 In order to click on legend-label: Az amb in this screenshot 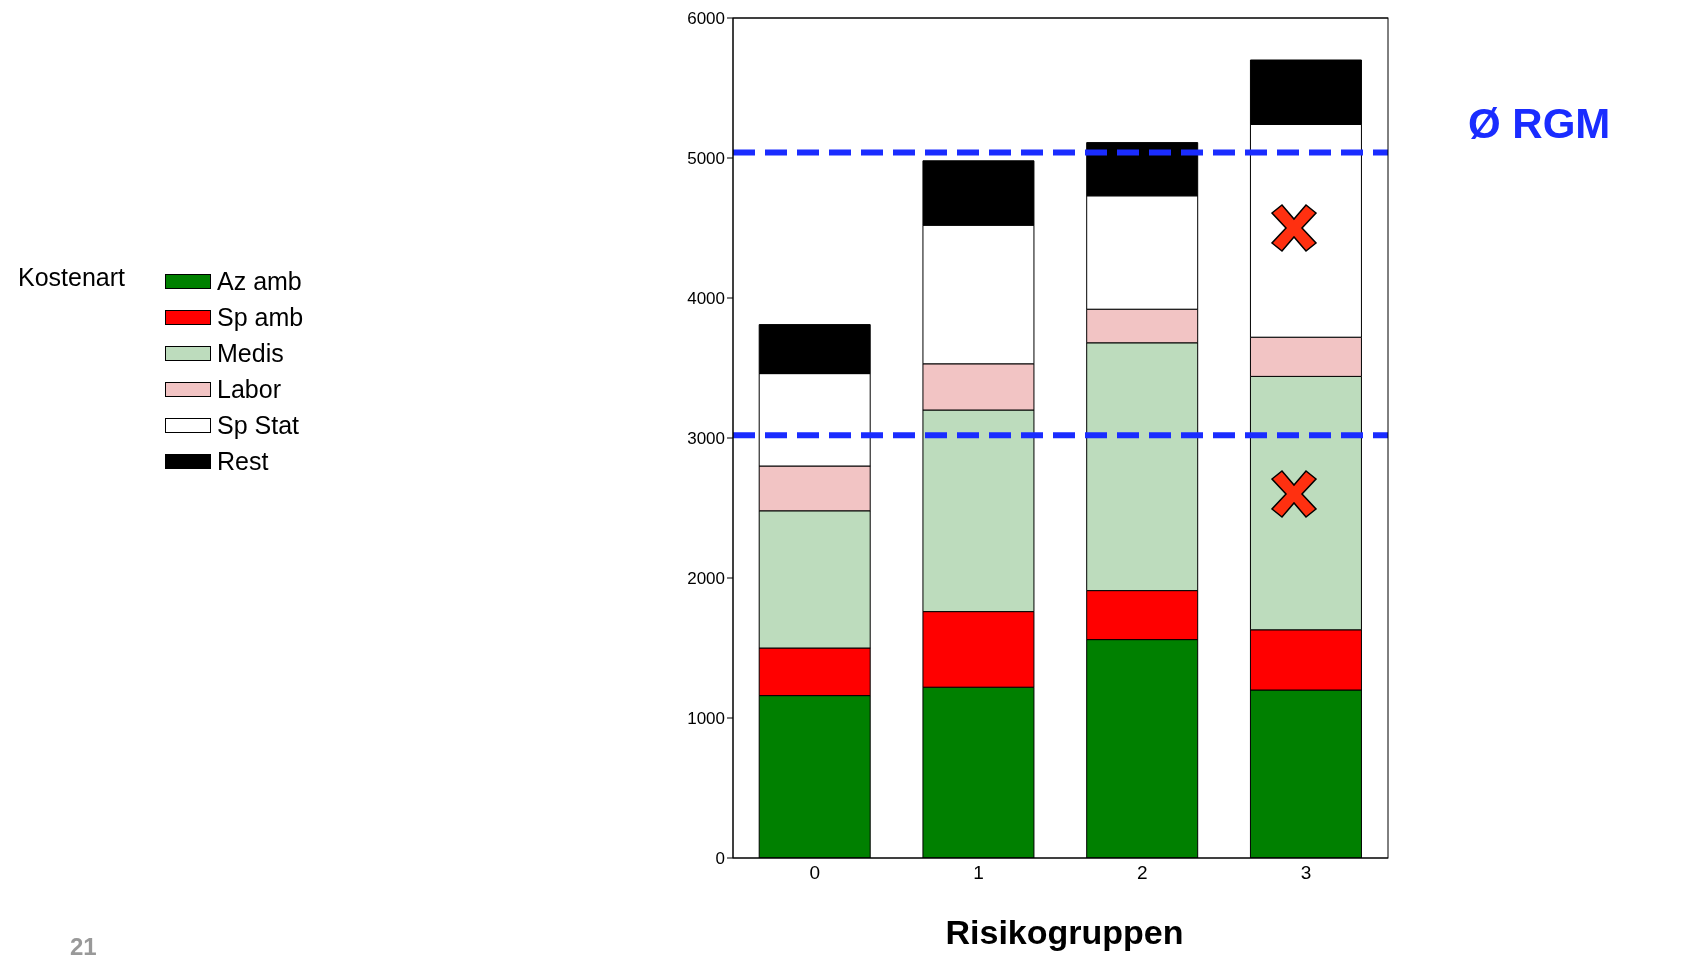, I will do `click(259, 281)`.